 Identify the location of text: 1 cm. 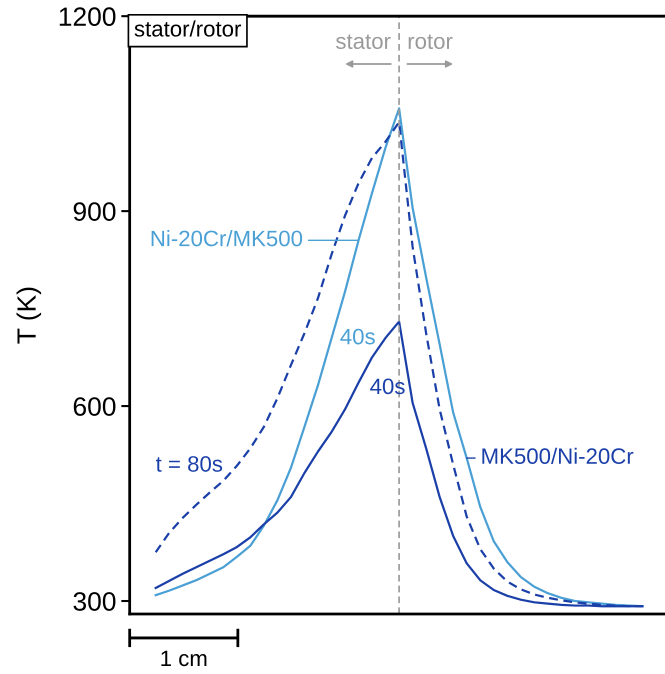
(183, 658).